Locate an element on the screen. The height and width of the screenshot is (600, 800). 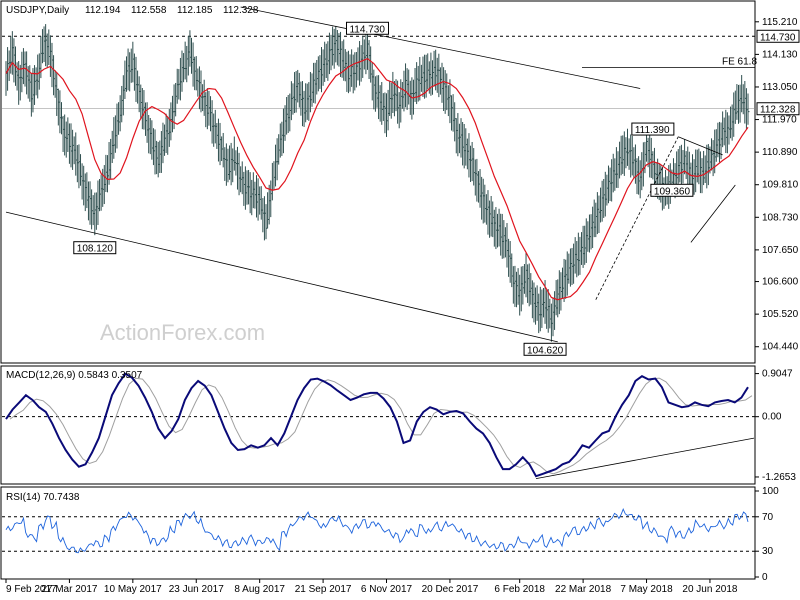
high-line-label-box is located at coordinates (778, 36).